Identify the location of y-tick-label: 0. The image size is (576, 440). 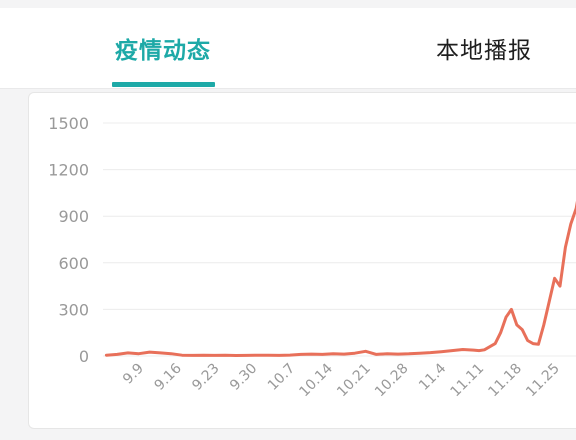
(84, 356).